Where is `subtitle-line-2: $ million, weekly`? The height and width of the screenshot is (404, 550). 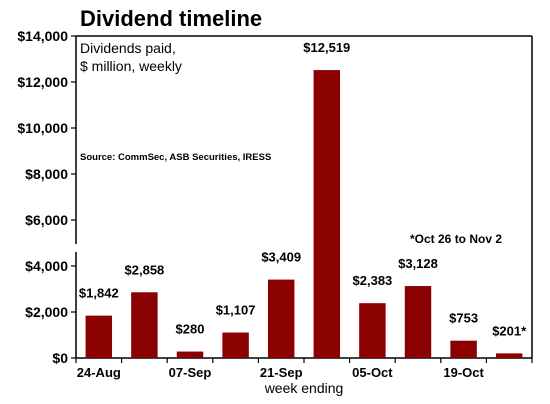 subtitle-line-2: $ million, weekly is located at coordinates (131, 66).